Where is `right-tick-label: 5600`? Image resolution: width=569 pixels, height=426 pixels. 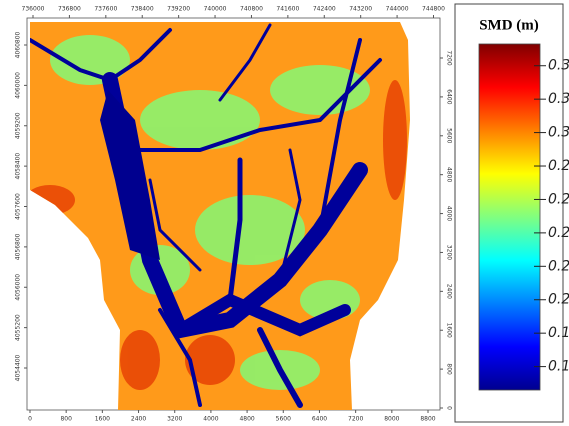 right-tick-label: 5600 is located at coordinates (449, 135).